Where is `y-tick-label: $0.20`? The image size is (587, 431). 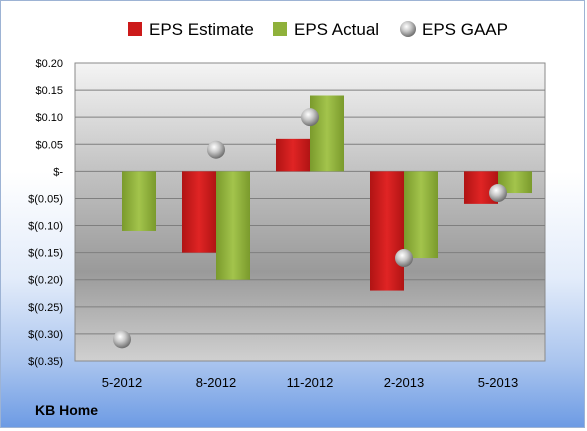 y-tick-label: $0.20 is located at coordinates (49, 64).